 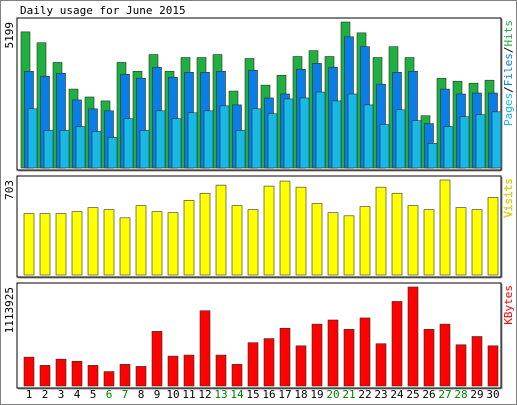 What do you see at coordinates (508, 69) in the screenshot?
I see `legend-entry: Files` at bounding box center [508, 69].